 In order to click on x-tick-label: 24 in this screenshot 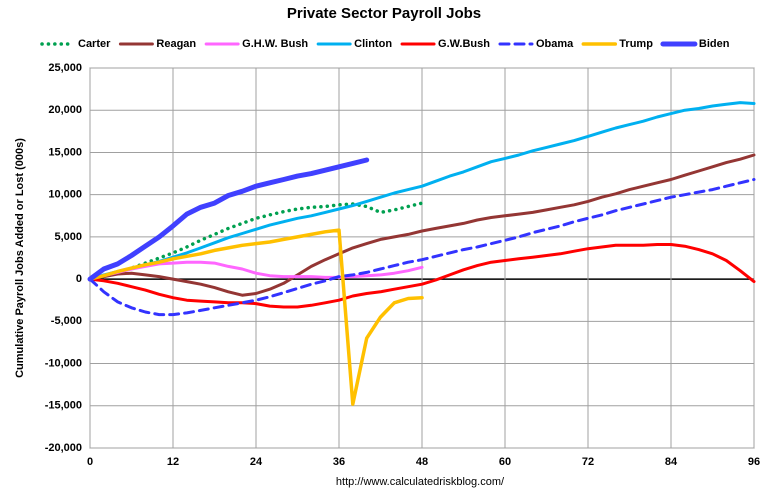, I will do `click(256, 462)`.